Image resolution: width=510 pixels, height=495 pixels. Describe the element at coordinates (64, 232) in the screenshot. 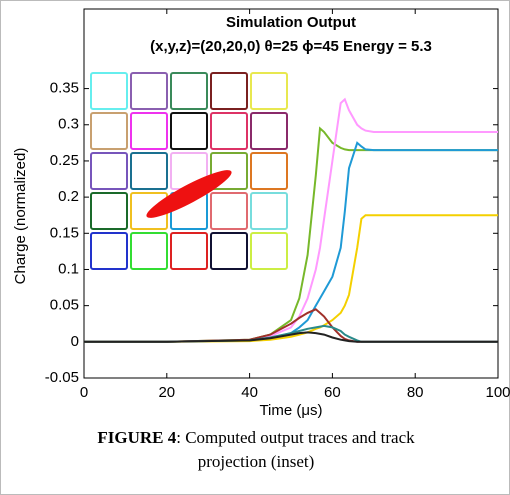

I see `y-tick-label: 0.15` at that location.